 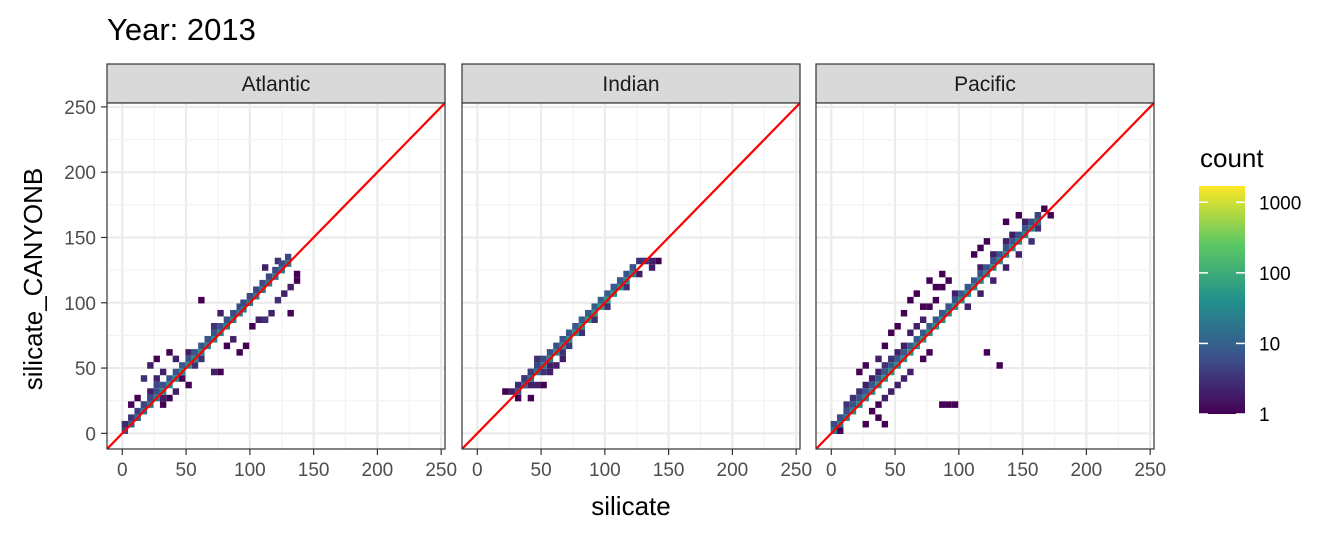 What do you see at coordinates (441, 470) in the screenshot?
I see `x-tick-label: 250` at bounding box center [441, 470].